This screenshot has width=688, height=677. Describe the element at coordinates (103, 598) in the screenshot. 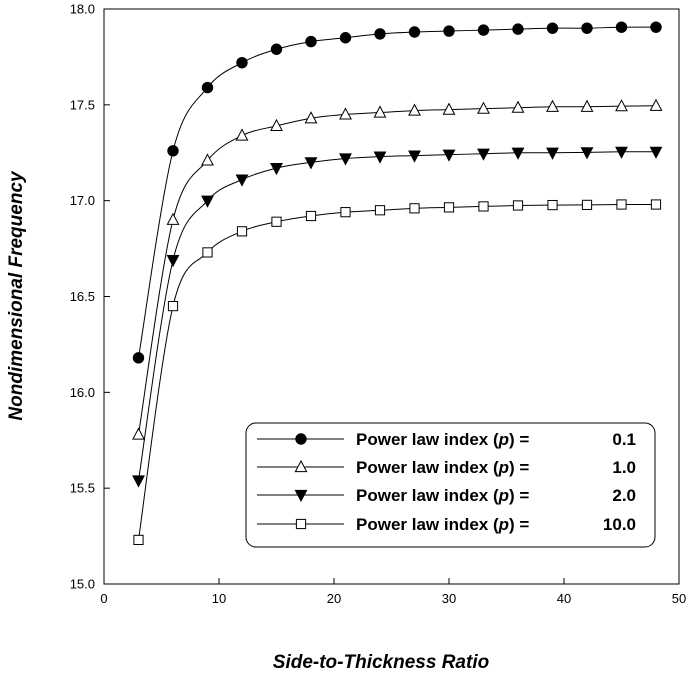

I see `x-tick-label: 0` at that location.